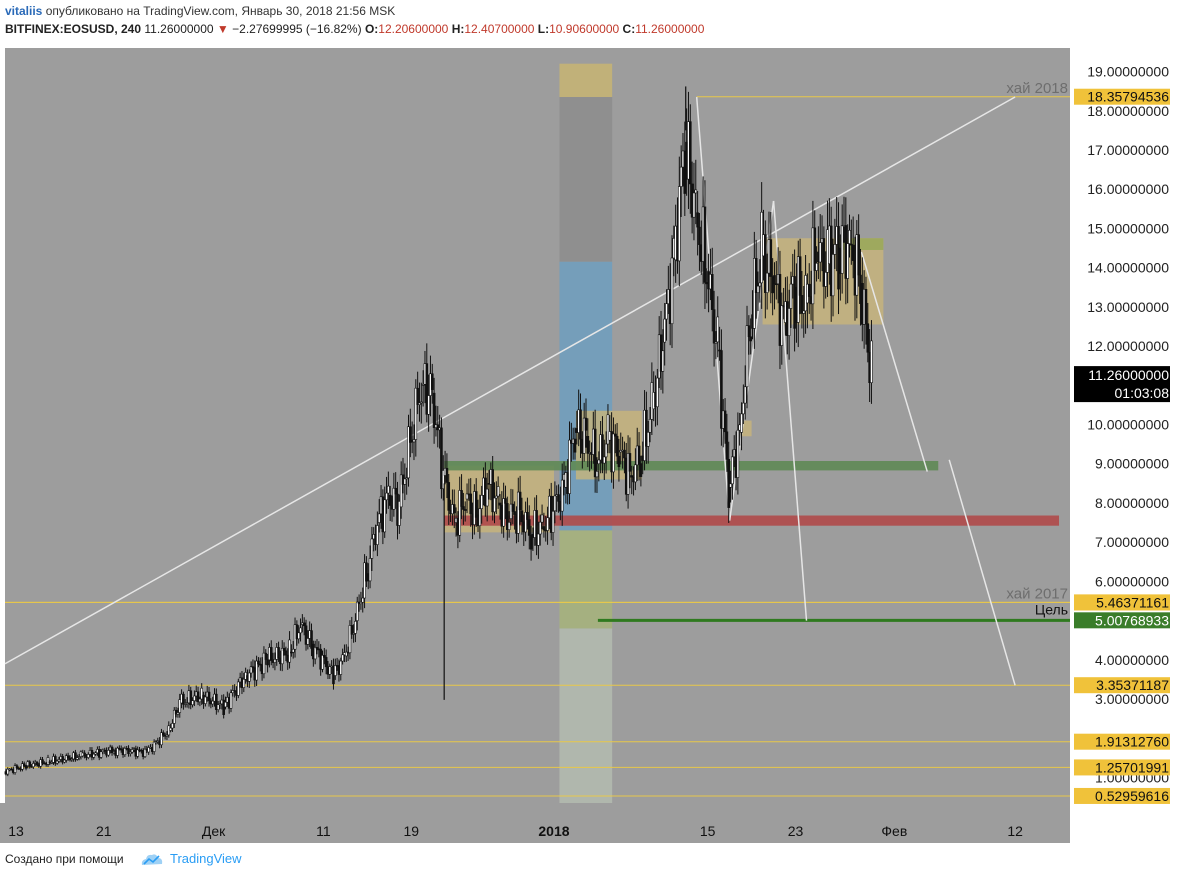 The height and width of the screenshot is (879, 1182). Describe the element at coordinates (586, 715) in the screenshot. I see `date-range-bottom-band` at that location.